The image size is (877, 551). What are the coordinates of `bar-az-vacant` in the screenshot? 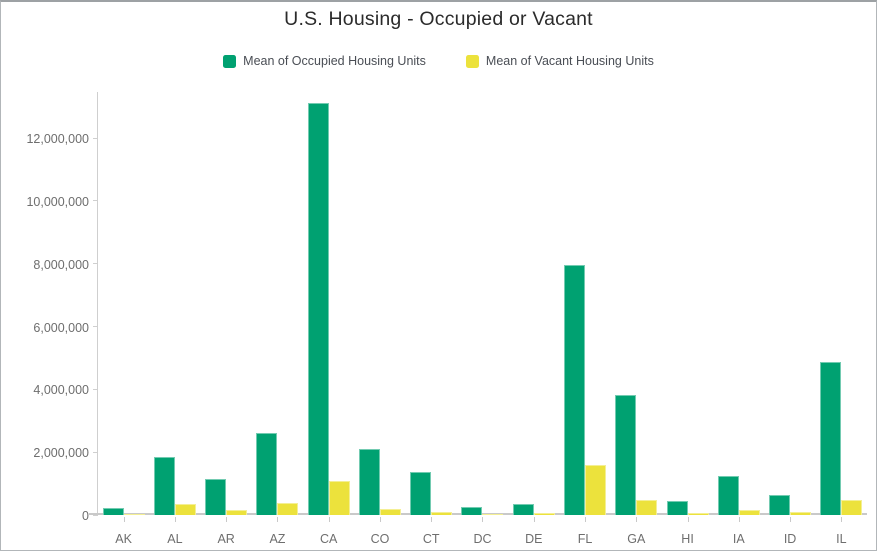 It's located at (288, 509).